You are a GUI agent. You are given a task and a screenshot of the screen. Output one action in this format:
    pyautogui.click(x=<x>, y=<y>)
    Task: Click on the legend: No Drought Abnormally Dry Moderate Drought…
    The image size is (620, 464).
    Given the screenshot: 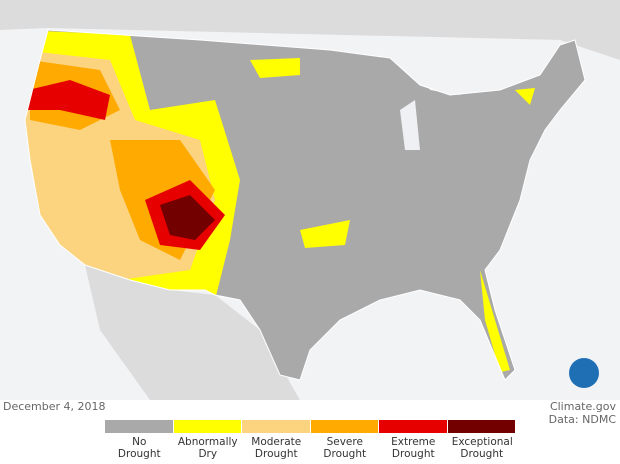 What is the action you would take?
    pyautogui.click(x=310, y=440)
    